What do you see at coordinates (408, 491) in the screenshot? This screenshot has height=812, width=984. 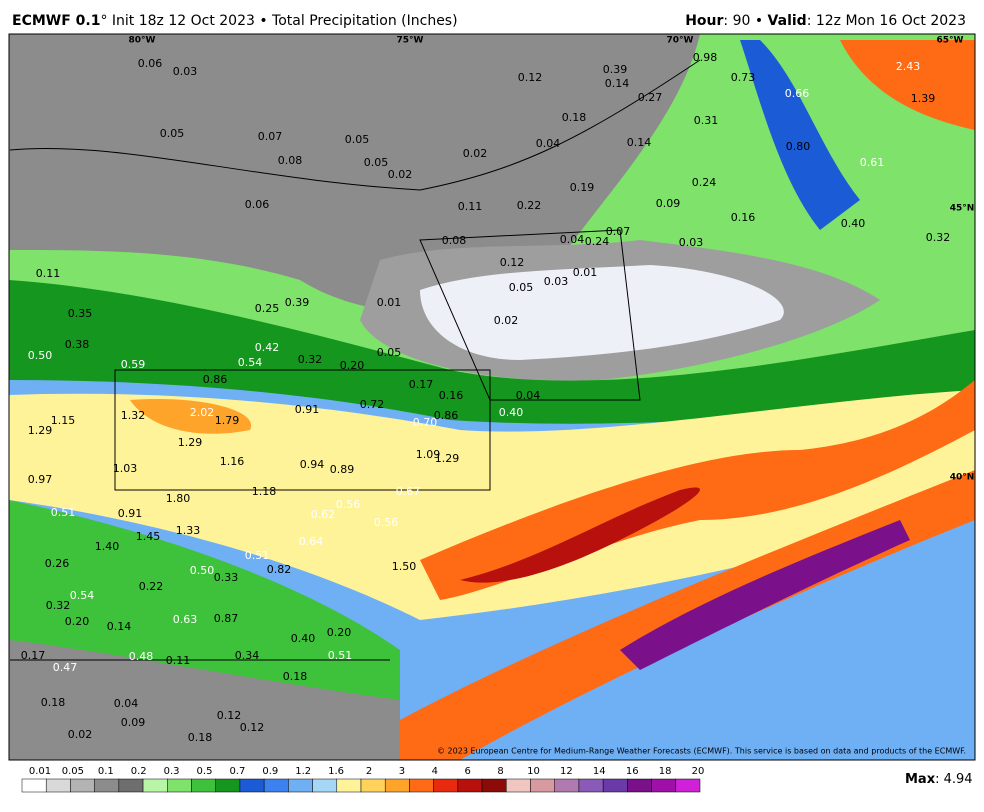 I see `precip-value: 0.67` at bounding box center [408, 491].